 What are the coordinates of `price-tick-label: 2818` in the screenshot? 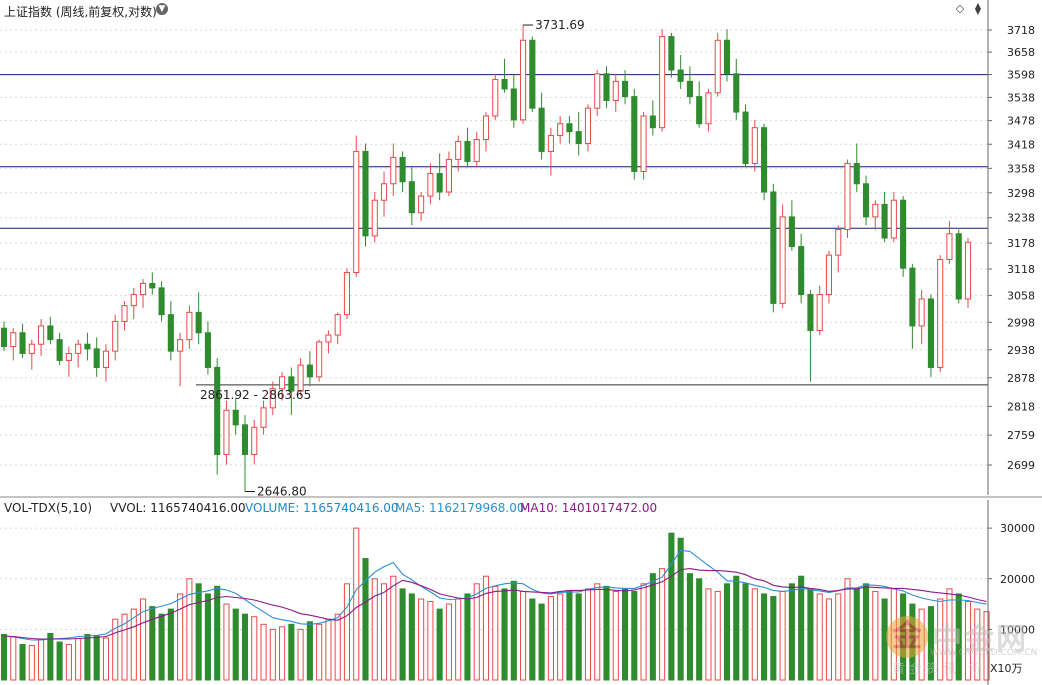 It's located at (1021, 406).